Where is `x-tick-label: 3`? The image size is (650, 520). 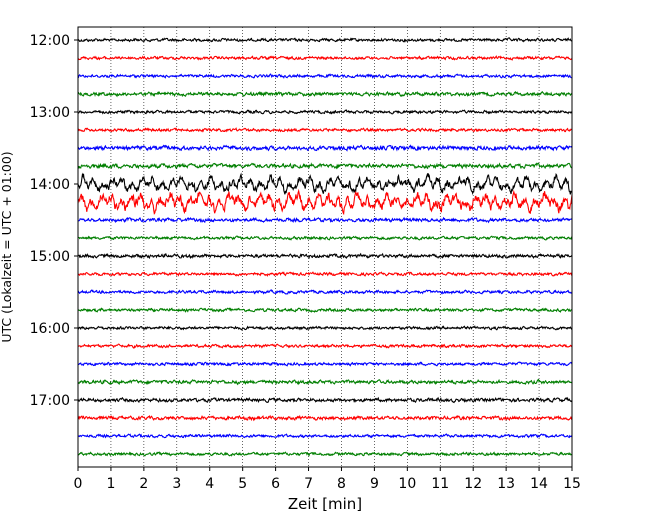
x-tick-label: 3 is located at coordinates (176, 484).